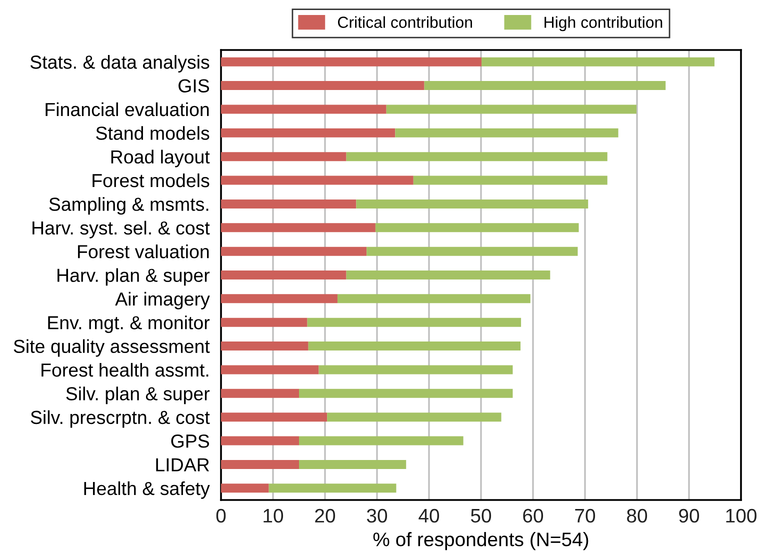  Describe the element at coordinates (121, 229) in the screenshot. I see `y-tick-label: Harv. syst. sel. & cost` at that location.